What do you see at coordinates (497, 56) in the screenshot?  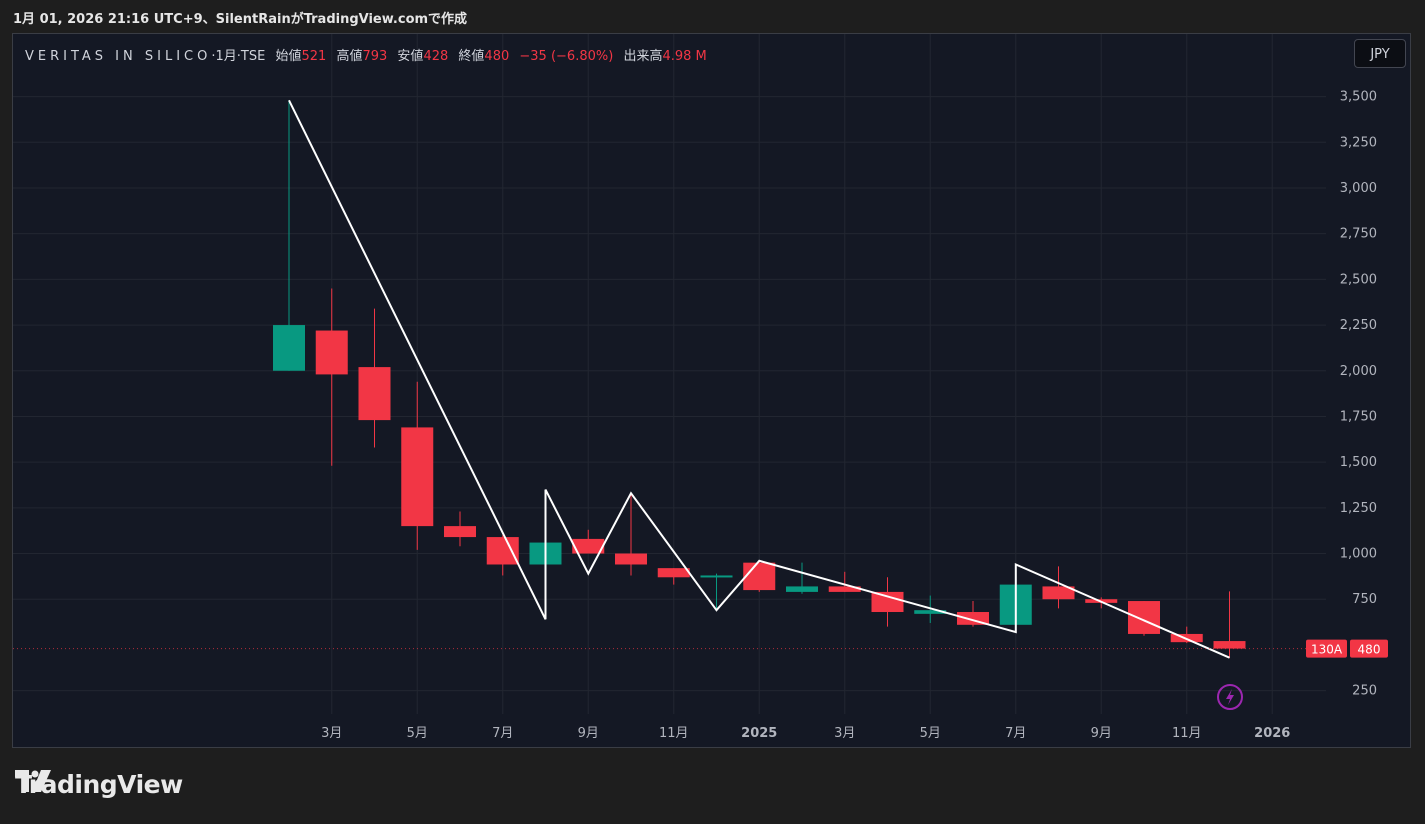 I see `close-value: 480` at bounding box center [497, 56].